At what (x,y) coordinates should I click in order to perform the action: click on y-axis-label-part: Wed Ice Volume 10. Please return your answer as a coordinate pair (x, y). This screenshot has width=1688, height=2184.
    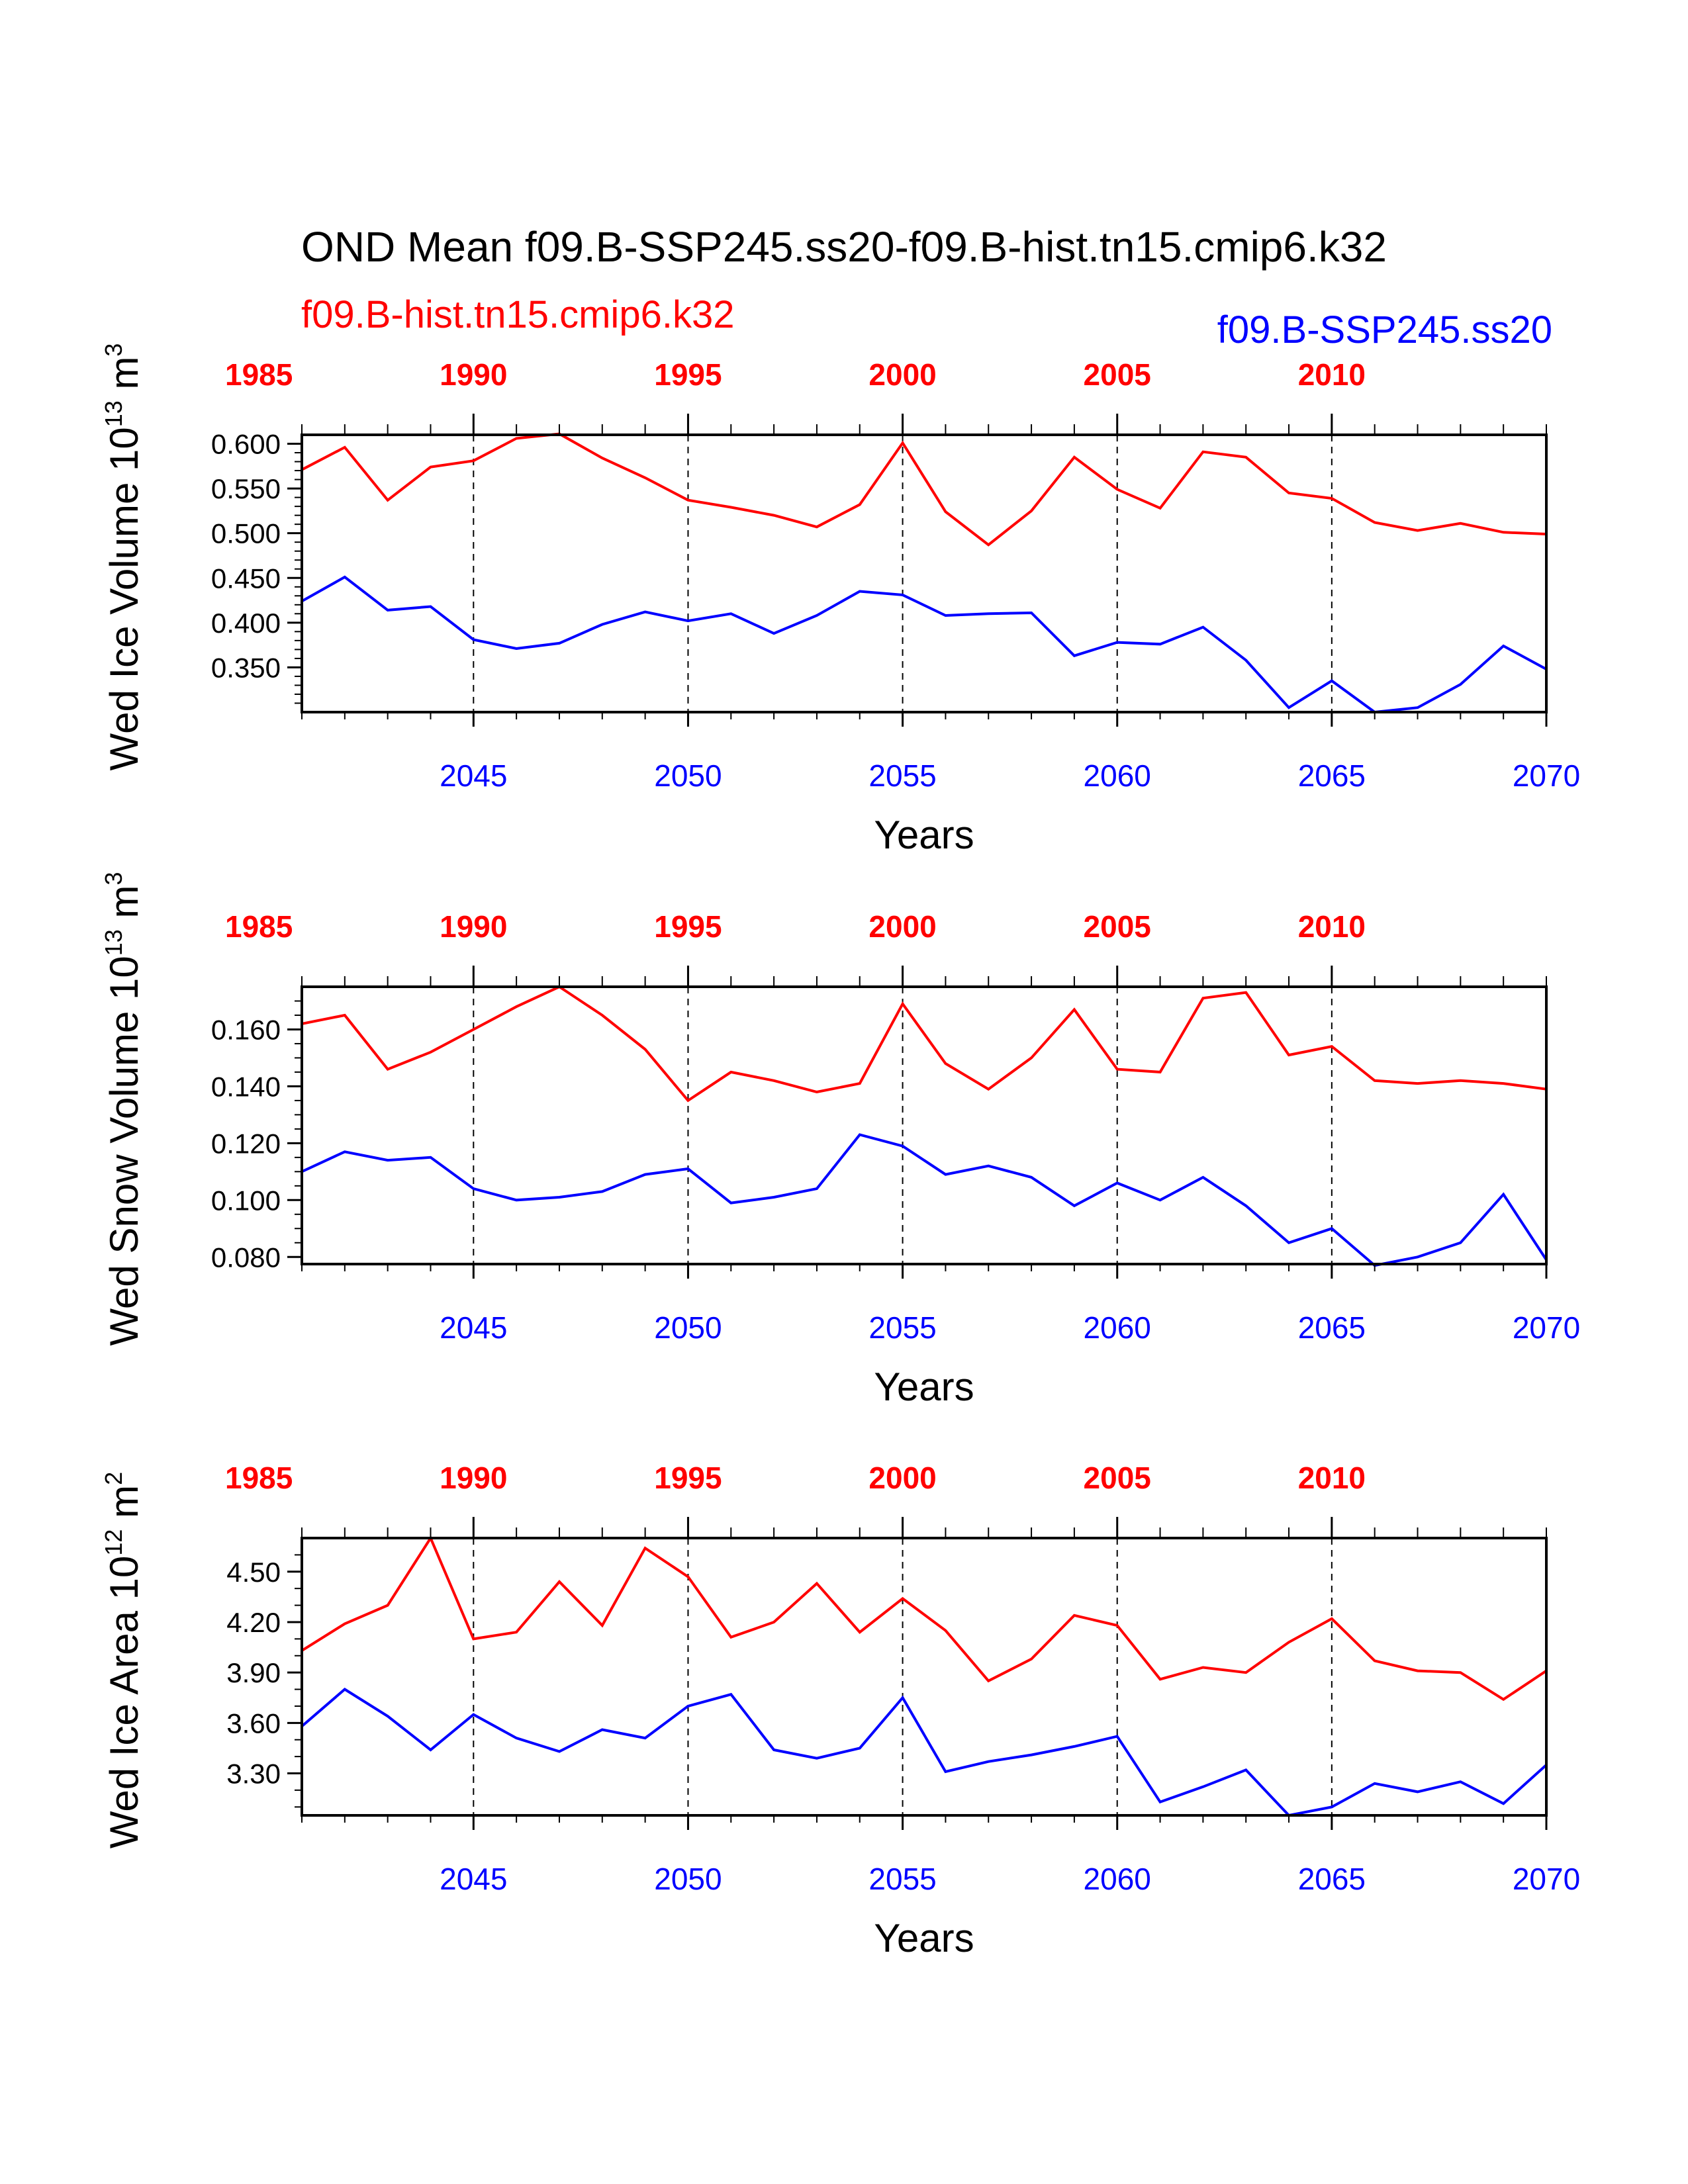
    Looking at the image, I should click on (124, 598).